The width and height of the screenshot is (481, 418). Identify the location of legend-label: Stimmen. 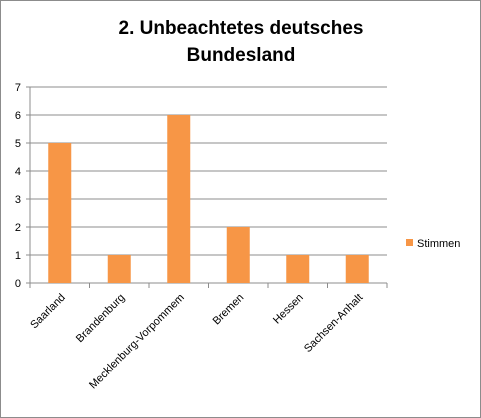
(438, 244).